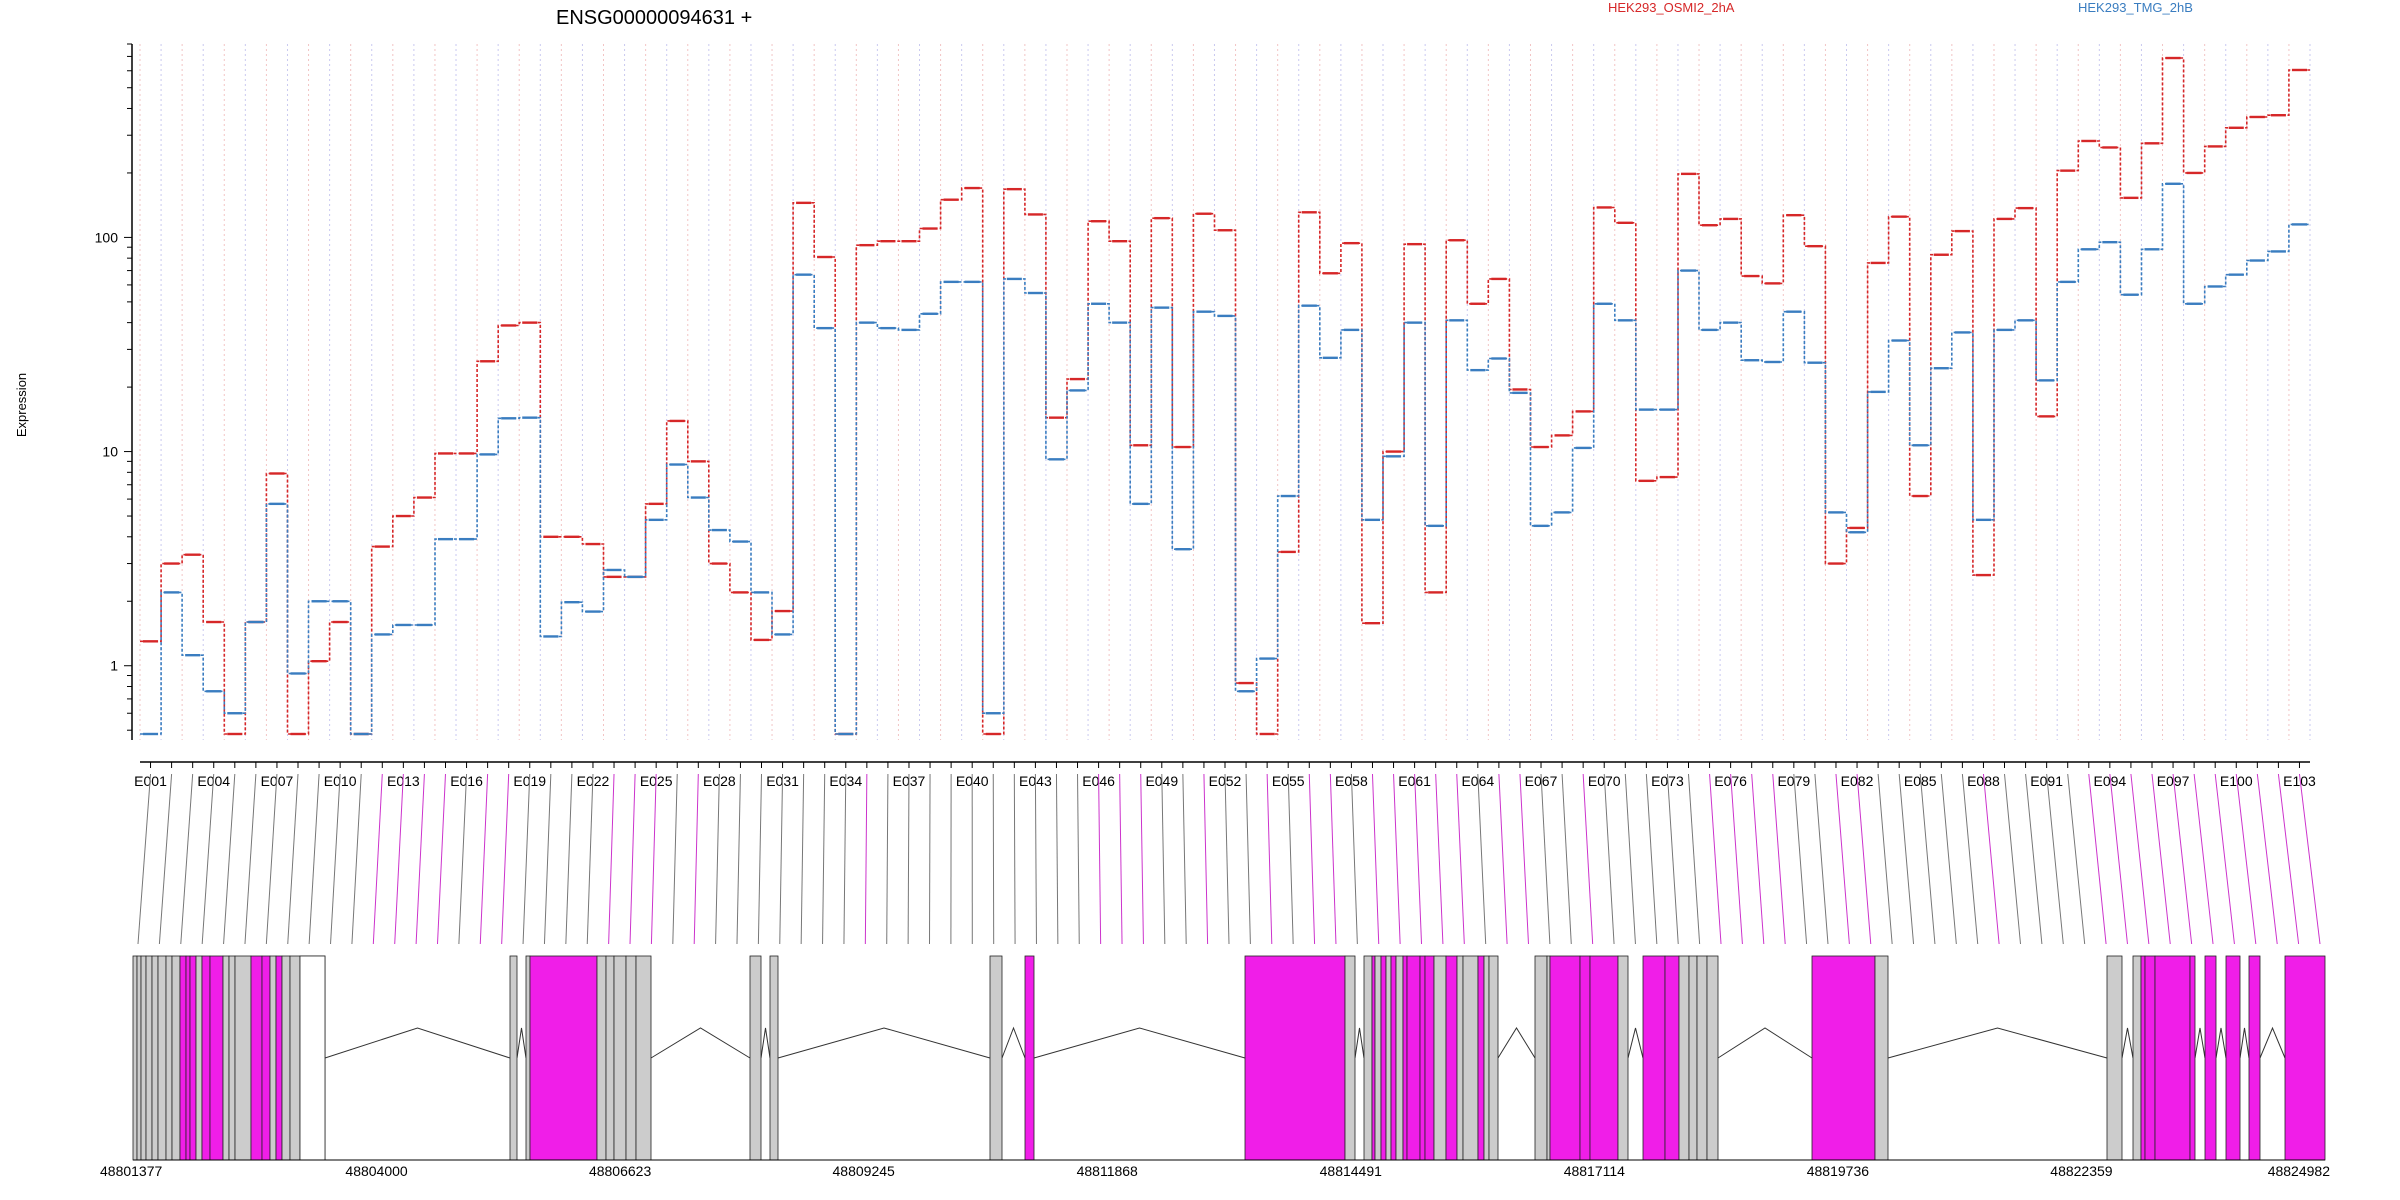 The image size is (2400, 1200). Describe the element at coordinates (2236, 781) in the screenshot. I see `x-tick-label: E100` at that location.